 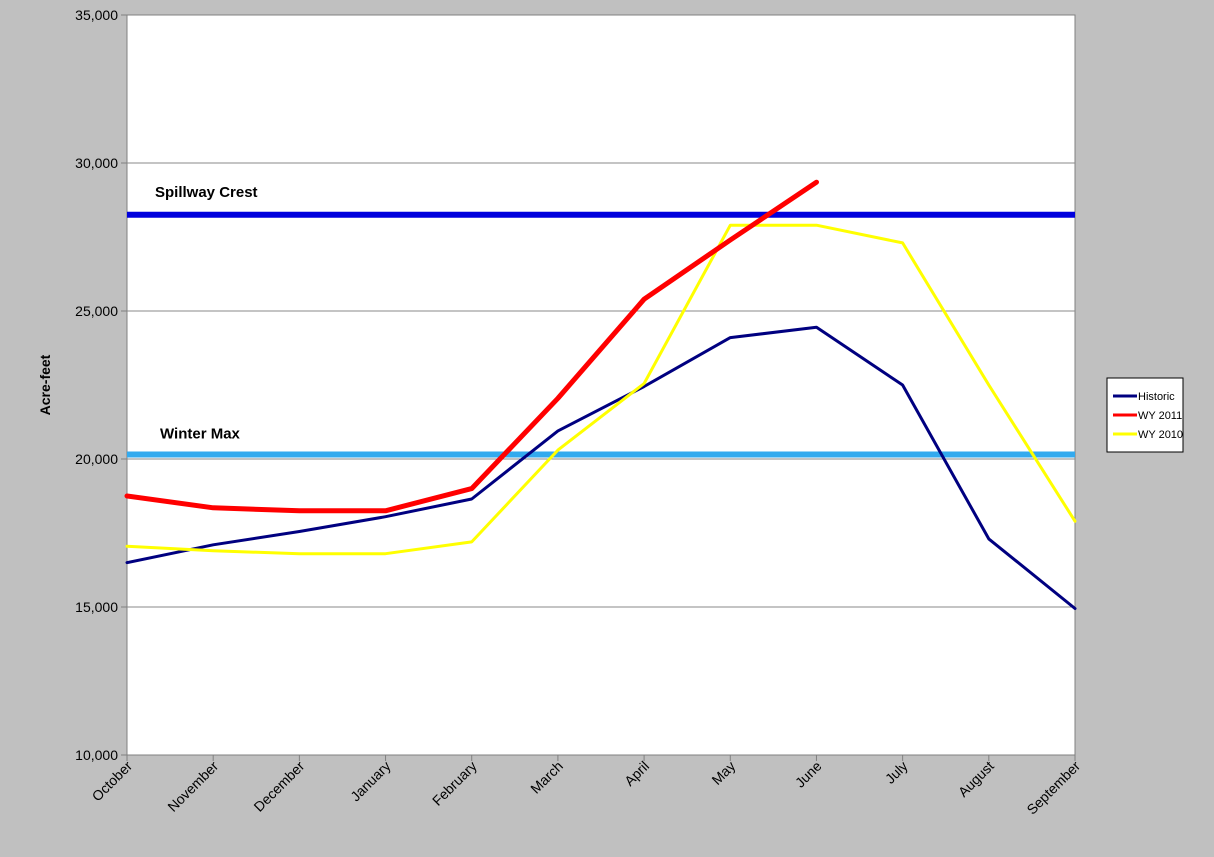 What do you see at coordinates (976, 779) in the screenshot?
I see `x-tick-label: August` at bounding box center [976, 779].